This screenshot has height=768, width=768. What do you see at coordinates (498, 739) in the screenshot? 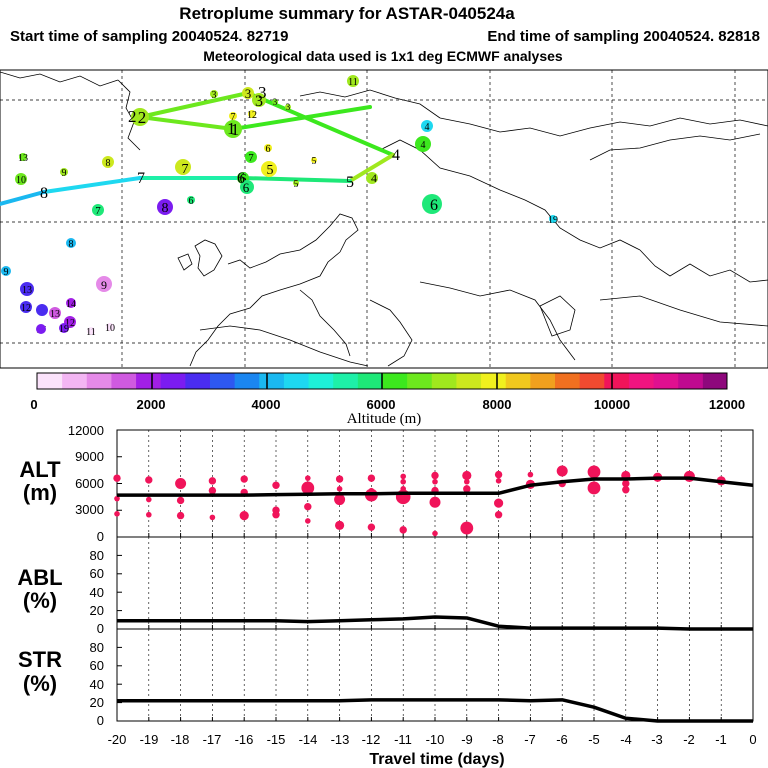
I see `x-tick-label: -8` at bounding box center [498, 739].